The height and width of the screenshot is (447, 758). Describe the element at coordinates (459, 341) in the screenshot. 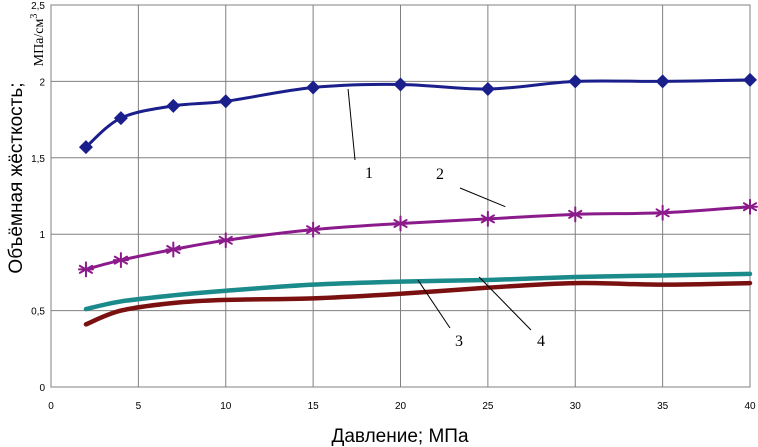

I see `callout-label-3: 3` at that location.